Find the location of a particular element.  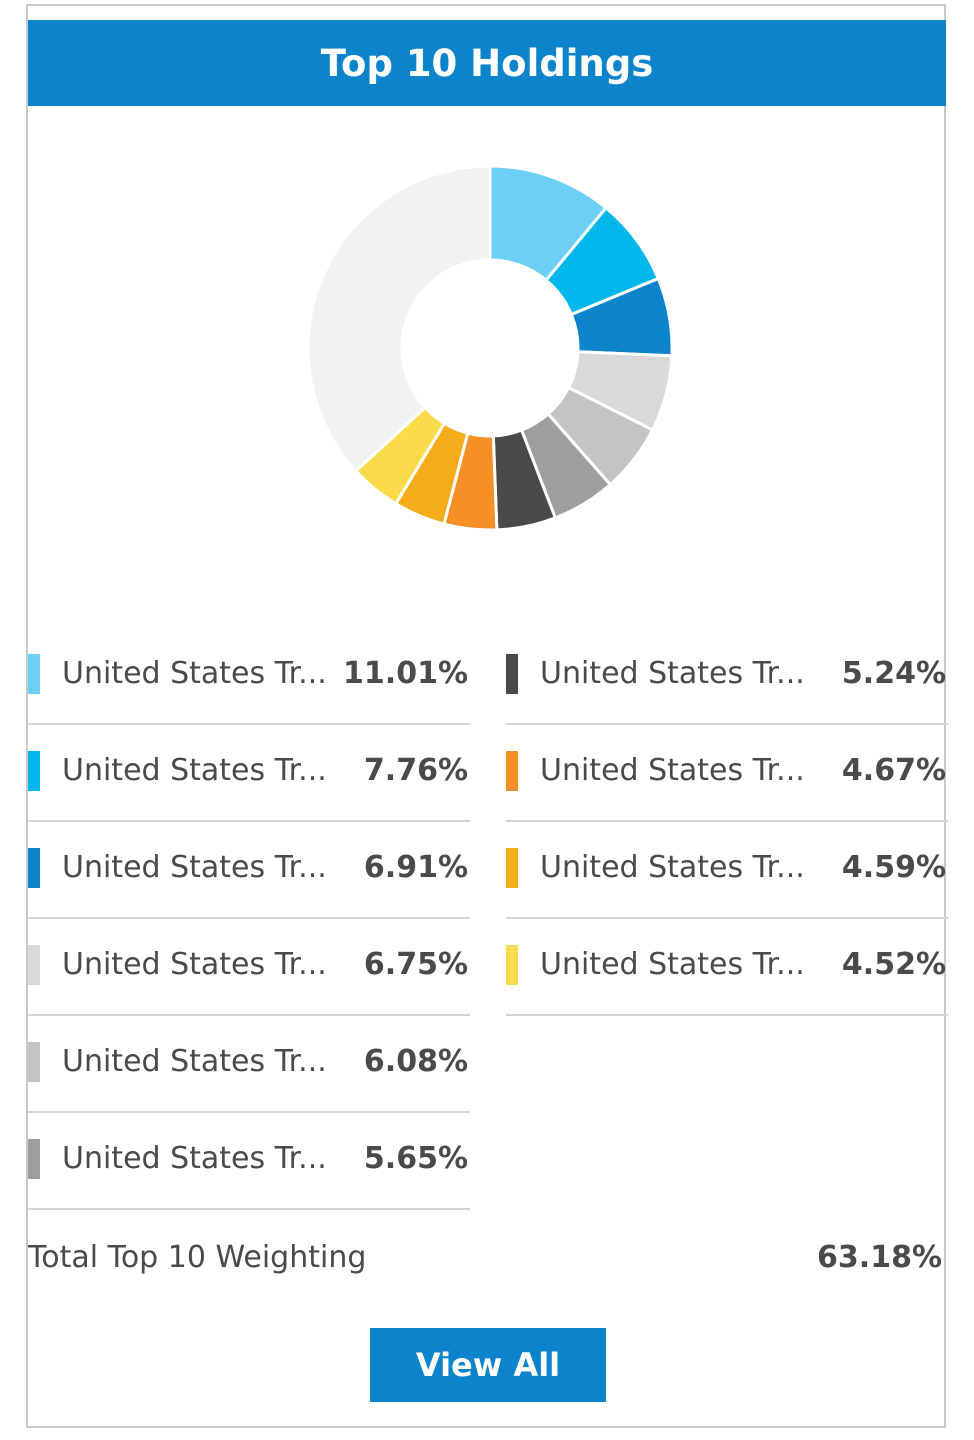

holding-weight: 5.24% is located at coordinates (893, 673).